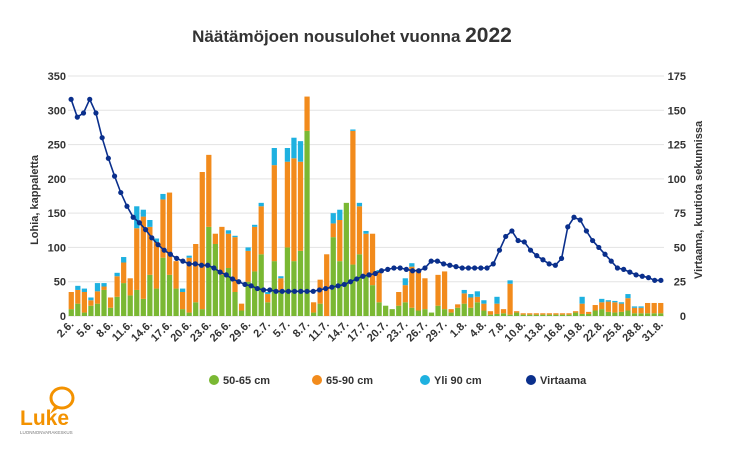 This screenshot has height=453, width=730. I want to click on x-tick-label: 23.6., so click(201, 332).